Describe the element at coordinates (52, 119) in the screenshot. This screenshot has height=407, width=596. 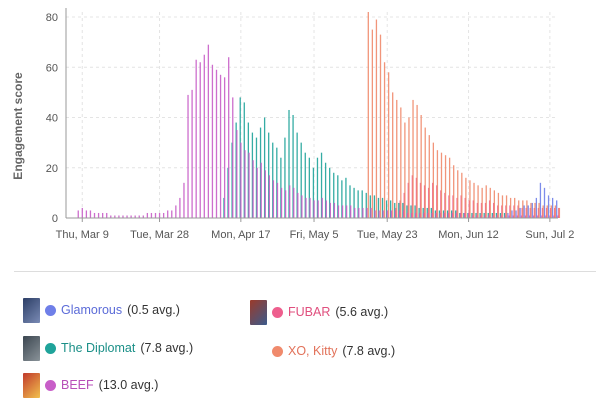
I see `y-tick-label: 40` at that location.